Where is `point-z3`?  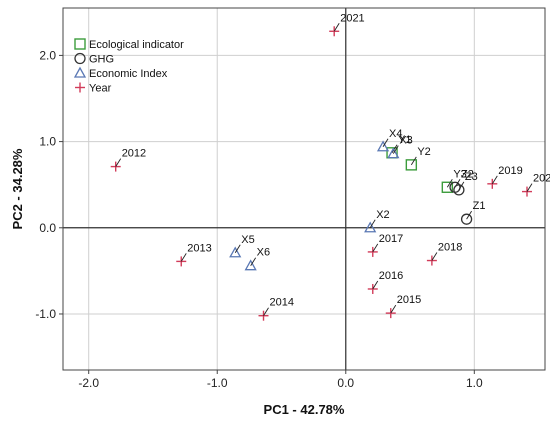
point-z3 is located at coordinates (459, 190).